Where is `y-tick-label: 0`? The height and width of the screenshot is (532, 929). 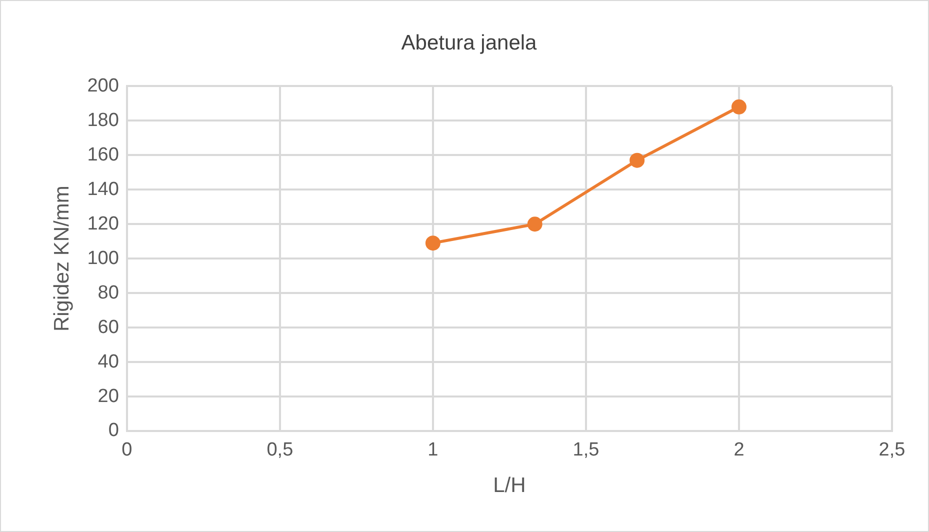
y-tick-label: 0 is located at coordinates (113, 431).